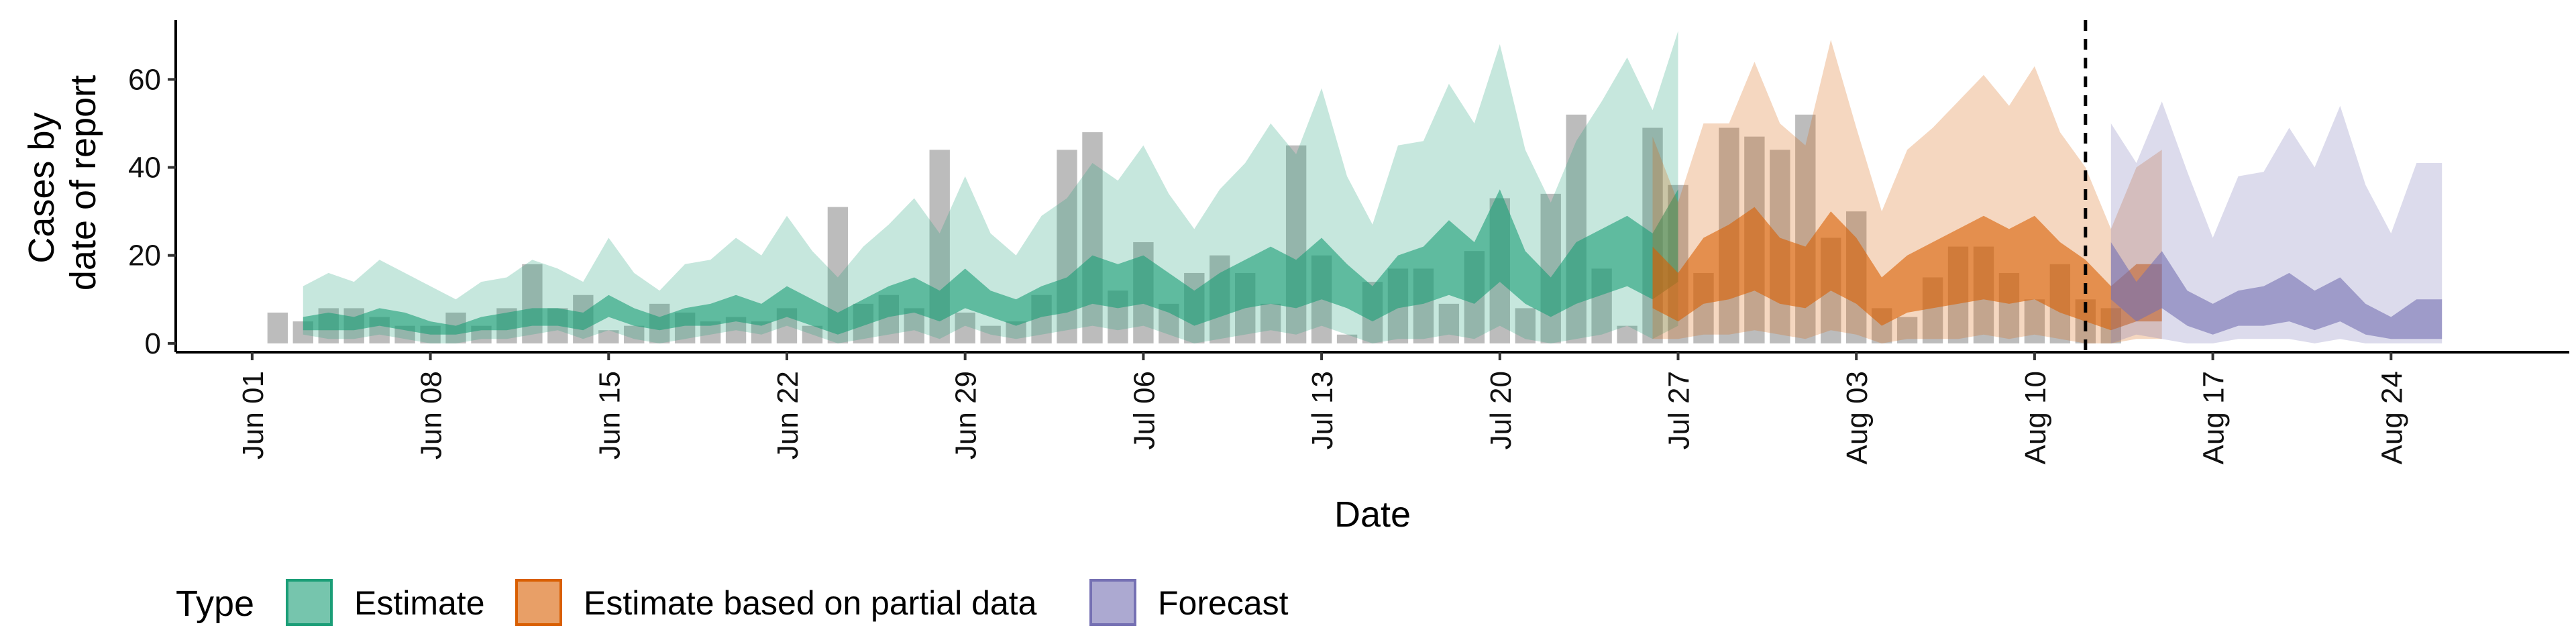 Image resolution: width=2576 pixels, height=644 pixels. Describe the element at coordinates (144, 168) in the screenshot. I see `y-tick-label: 40` at that location.